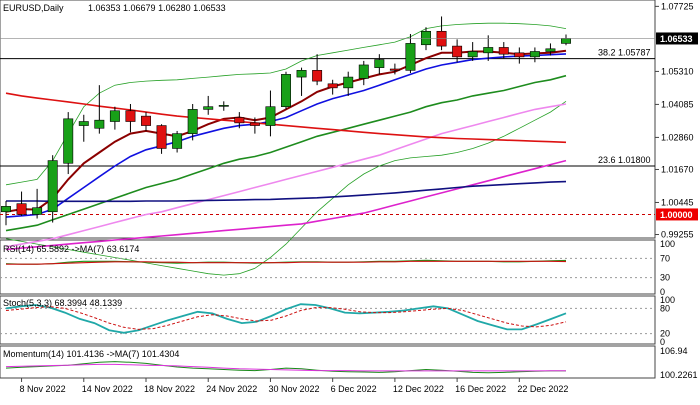 This screenshot has width=700, height=405. What do you see at coordinates (677, 169) in the screenshot?
I see `price-tick-label: 1.01670` at bounding box center [677, 169].